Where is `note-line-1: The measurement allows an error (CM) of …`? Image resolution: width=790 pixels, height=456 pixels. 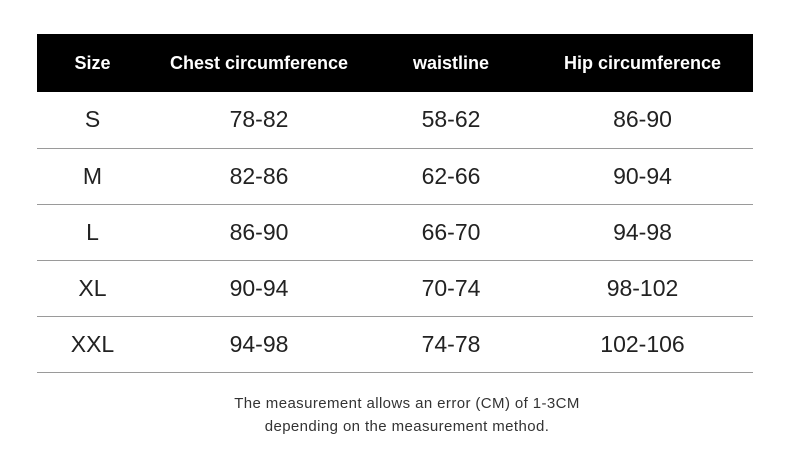
note-line-1: The measurement allows an error (CM) of … is located at coordinates (407, 403).